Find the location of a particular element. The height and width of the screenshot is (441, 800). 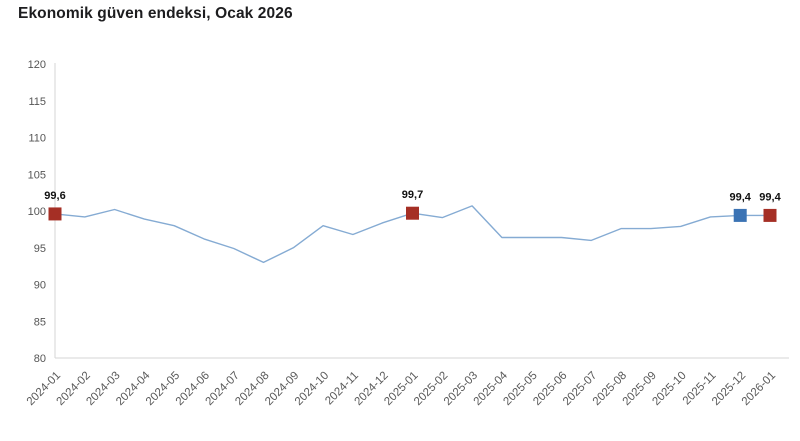

y-tick-label: 110 is located at coordinates (37, 139).